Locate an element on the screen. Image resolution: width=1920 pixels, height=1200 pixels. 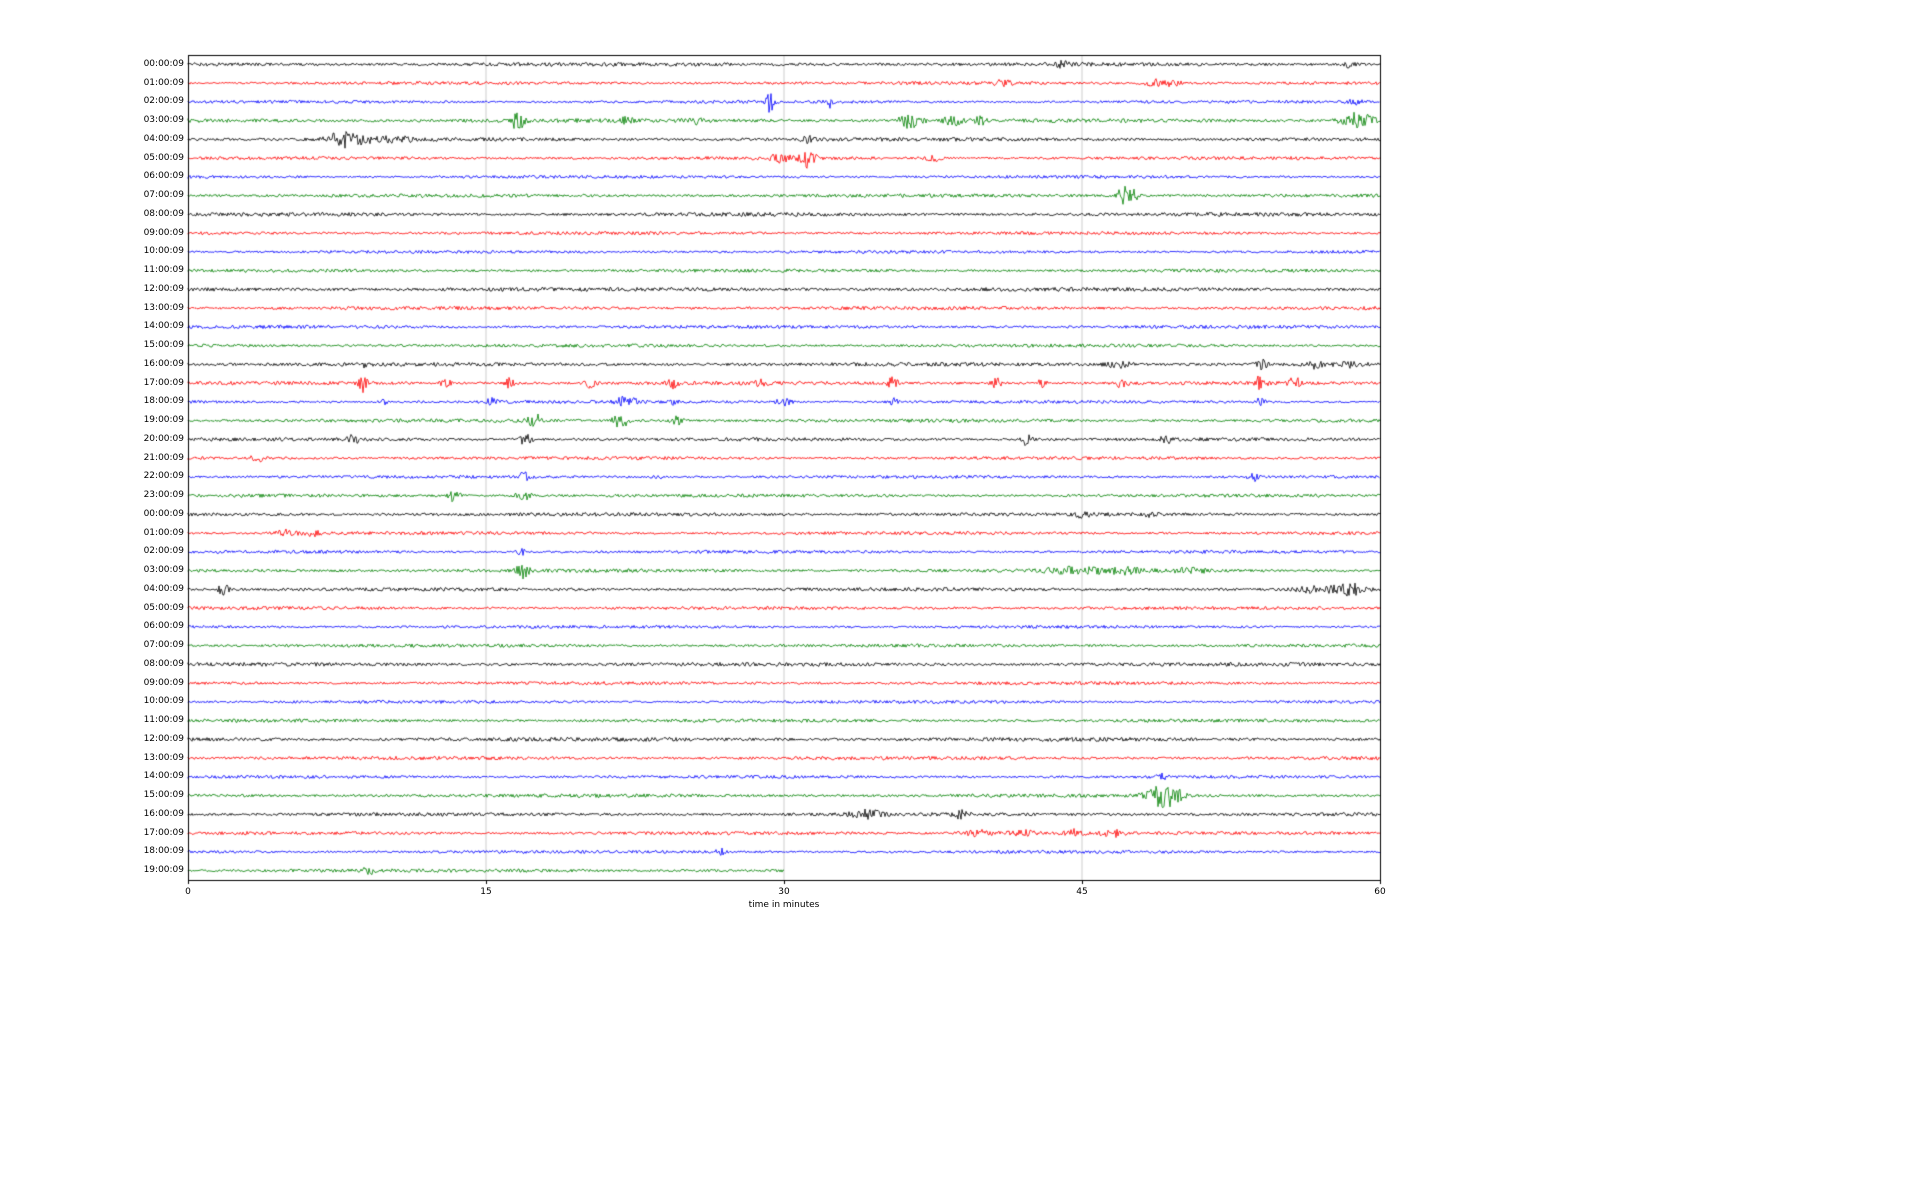
row-label-14: 14:00:09 is located at coordinates (163, 326).